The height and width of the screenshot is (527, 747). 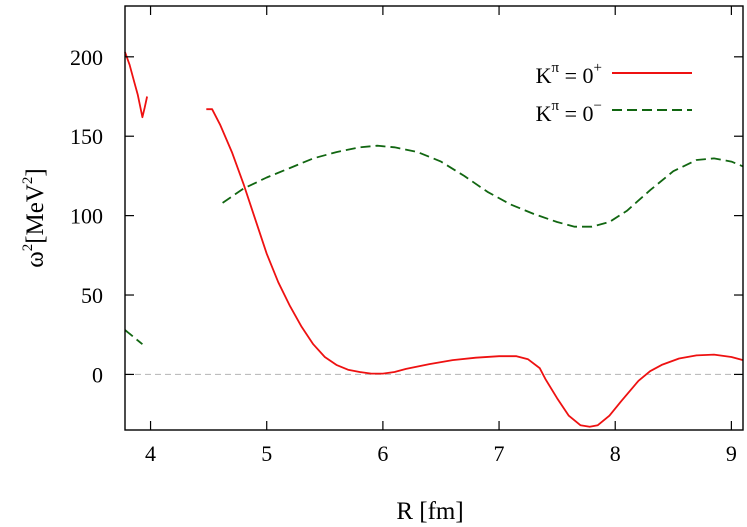 I want to click on y-axis-label-unit-pre: [MeV, so click(x=35, y=214).